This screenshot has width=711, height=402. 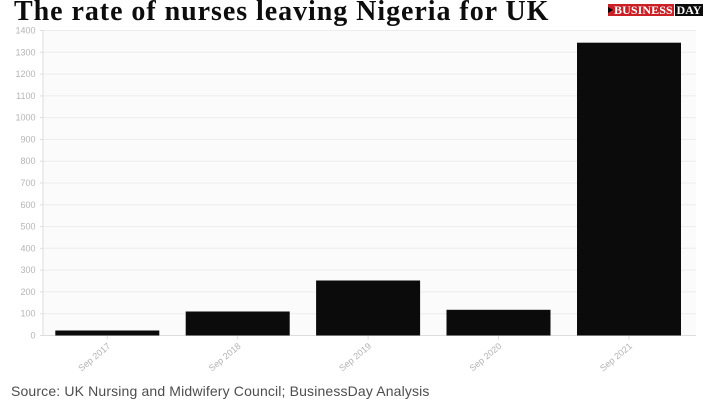 What do you see at coordinates (27, 205) in the screenshot?
I see `svg-text: 600` at bounding box center [27, 205].